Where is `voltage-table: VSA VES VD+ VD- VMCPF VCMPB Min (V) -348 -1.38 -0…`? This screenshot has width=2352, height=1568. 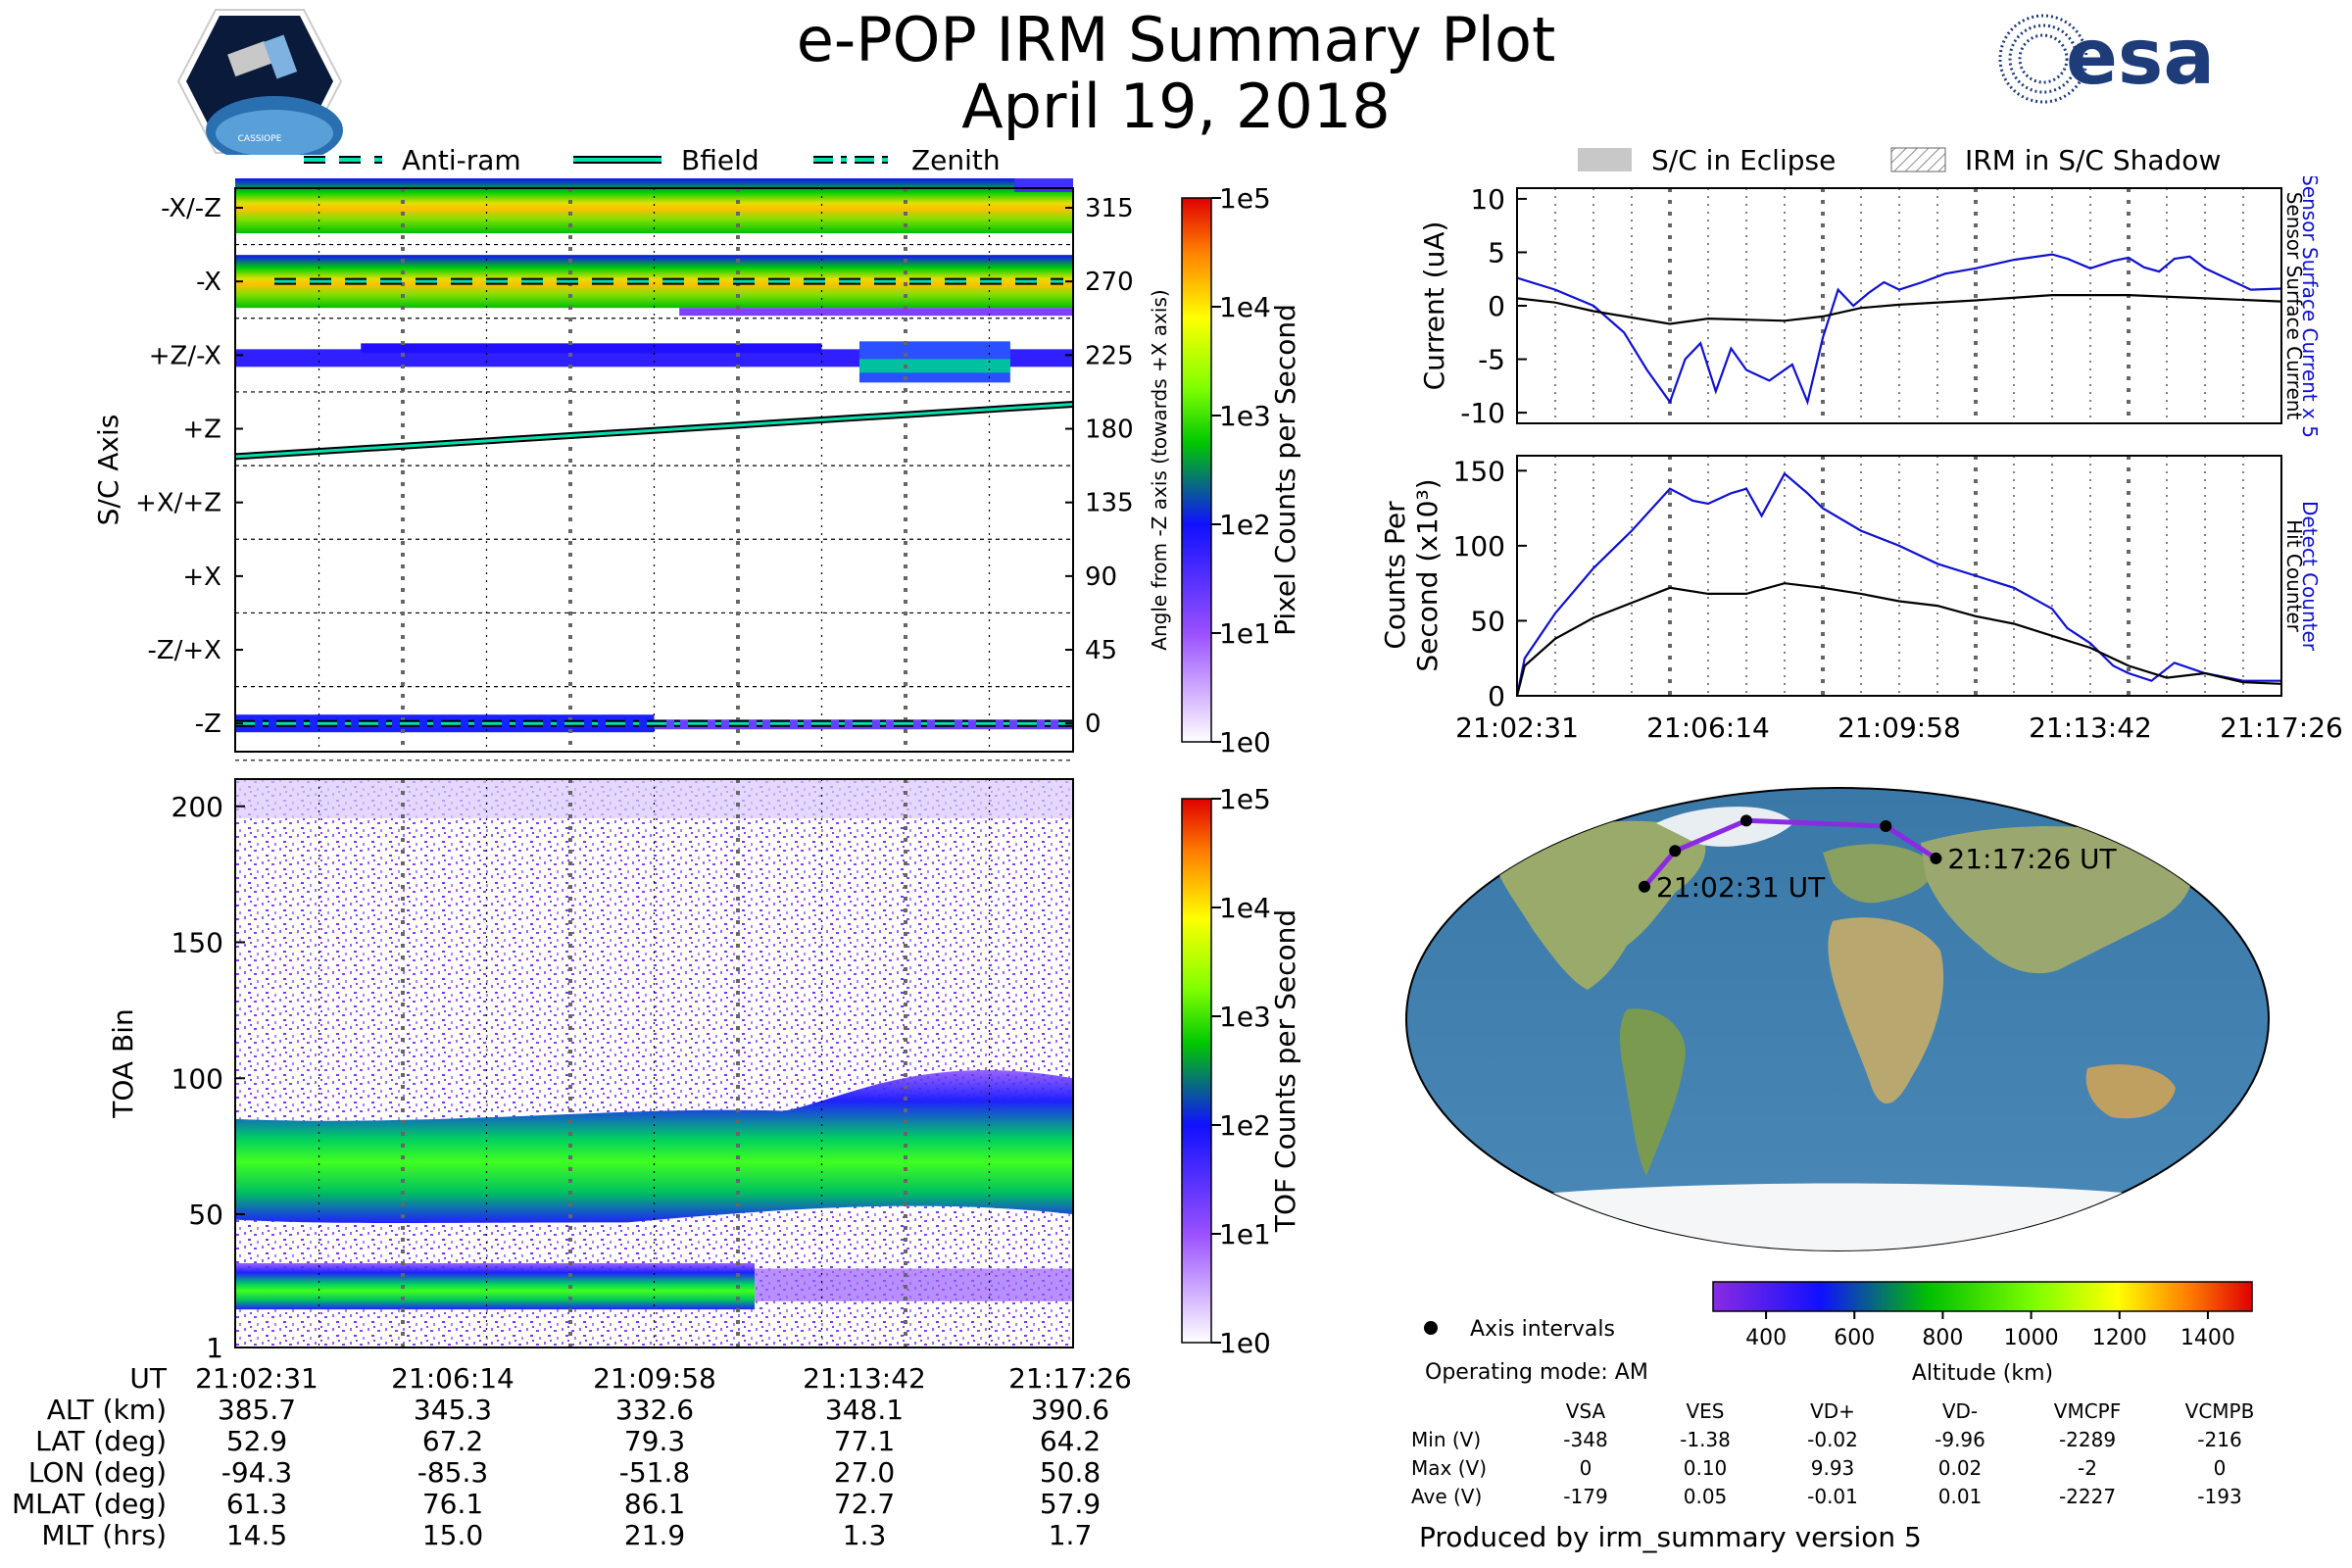
voltage-table: VSA VES VD+ VD- VMCPF VCMPB Min (V) -348 -1.38 -0… is located at coordinates (1852, 1458).